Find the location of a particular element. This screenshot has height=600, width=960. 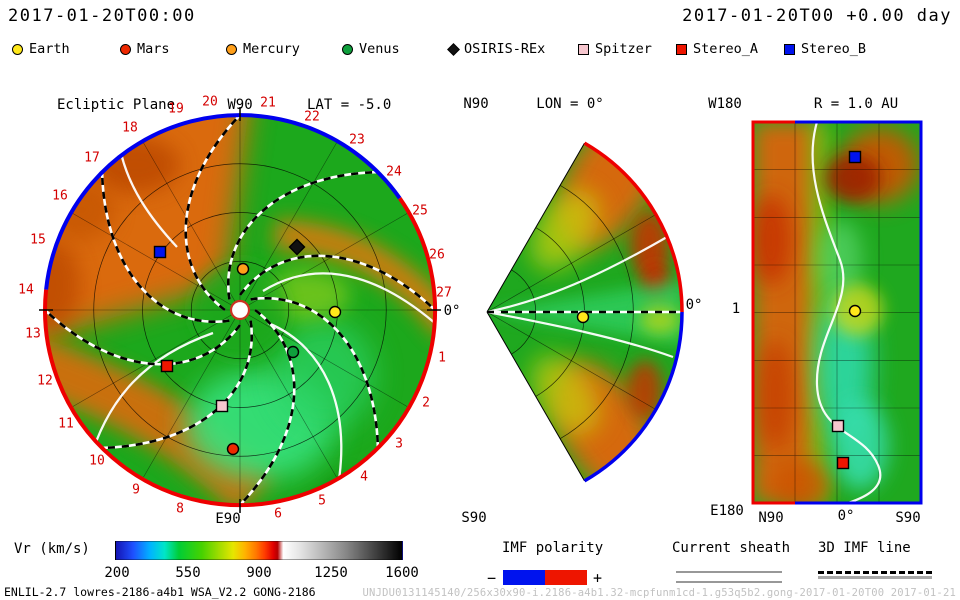

mercury-legend-icon is located at coordinates (231, 49).